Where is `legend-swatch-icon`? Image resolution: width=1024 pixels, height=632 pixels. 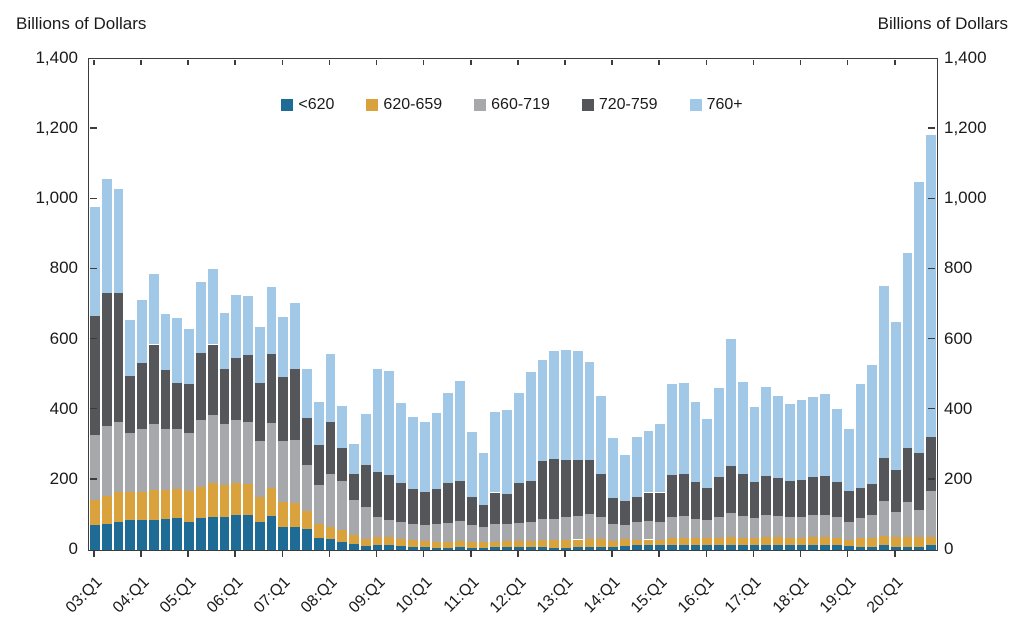 legend-swatch-icon is located at coordinates (480, 105).